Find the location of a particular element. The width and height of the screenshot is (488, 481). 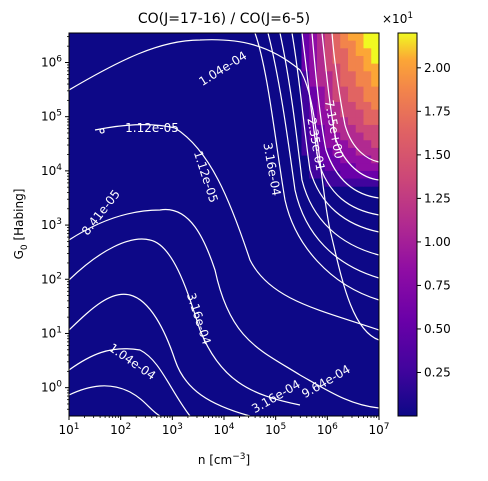

x-tick-label: 10¹ is located at coordinates (68, 429).